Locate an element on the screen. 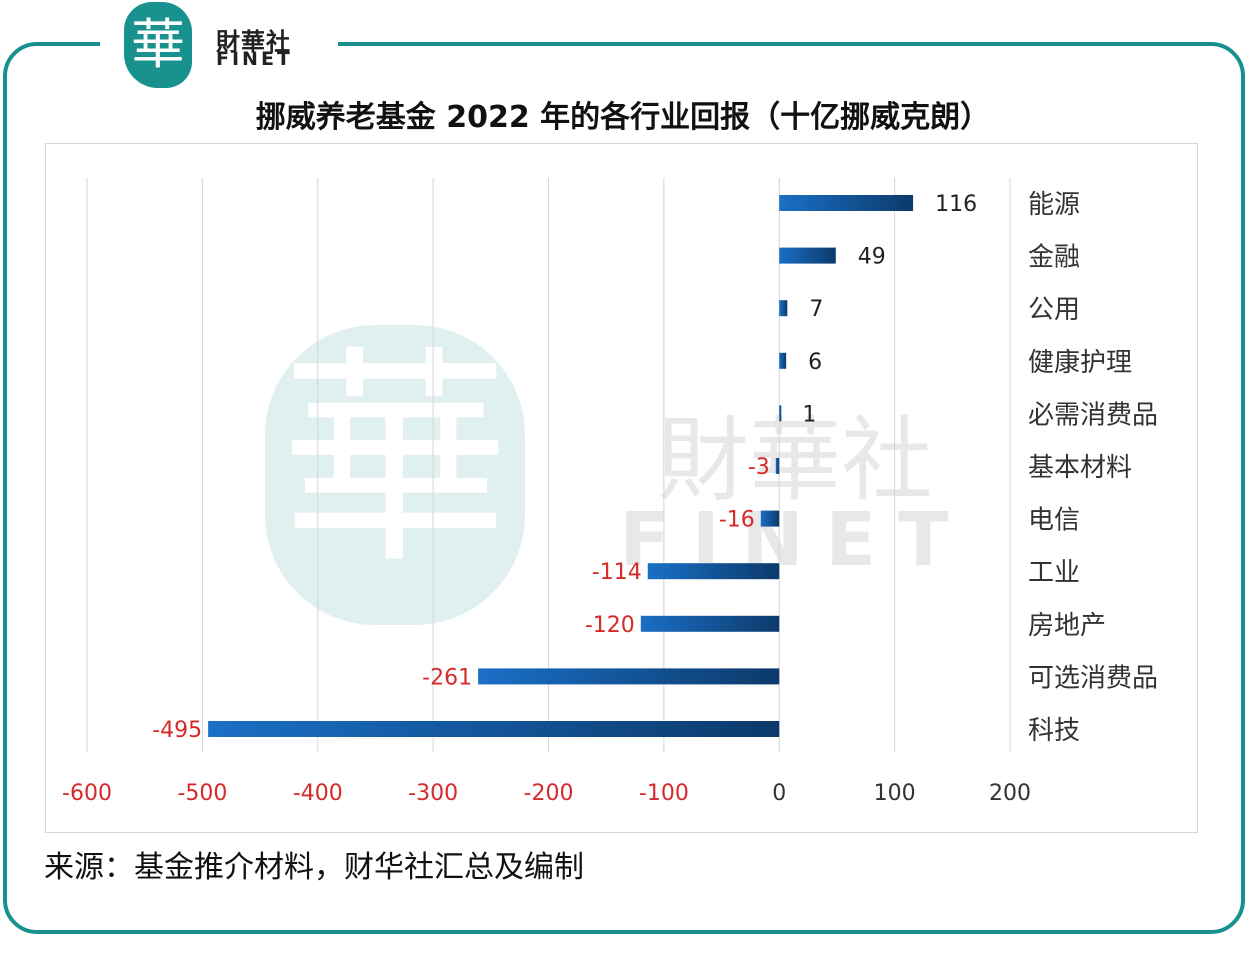 The width and height of the screenshot is (1246, 974). data-label: -120 is located at coordinates (610, 625).